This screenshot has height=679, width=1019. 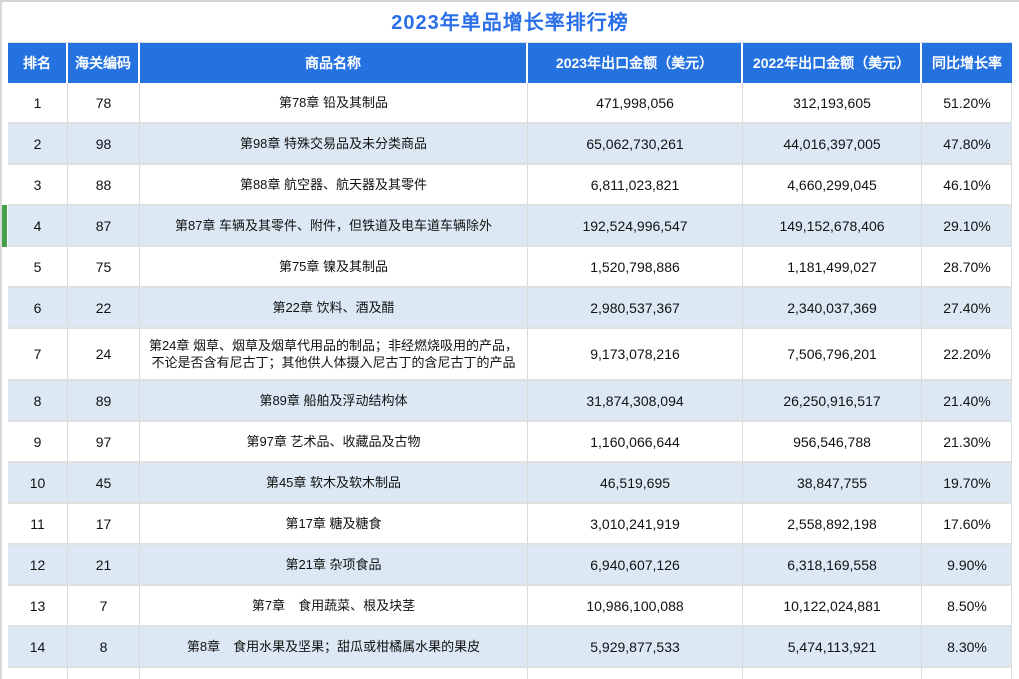 What do you see at coordinates (635, 400) in the screenshot?
I see `cell-amt2023: 31,874,308,094` at bounding box center [635, 400].